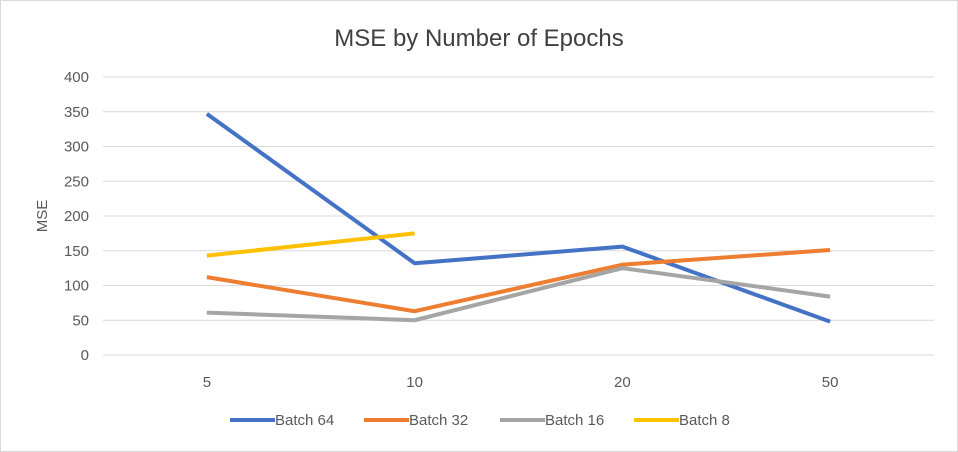 The image size is (958, 452). Describe the element at coordinates (76, 286) in the screenshot. I see `y-tick-label: 100` at that location.